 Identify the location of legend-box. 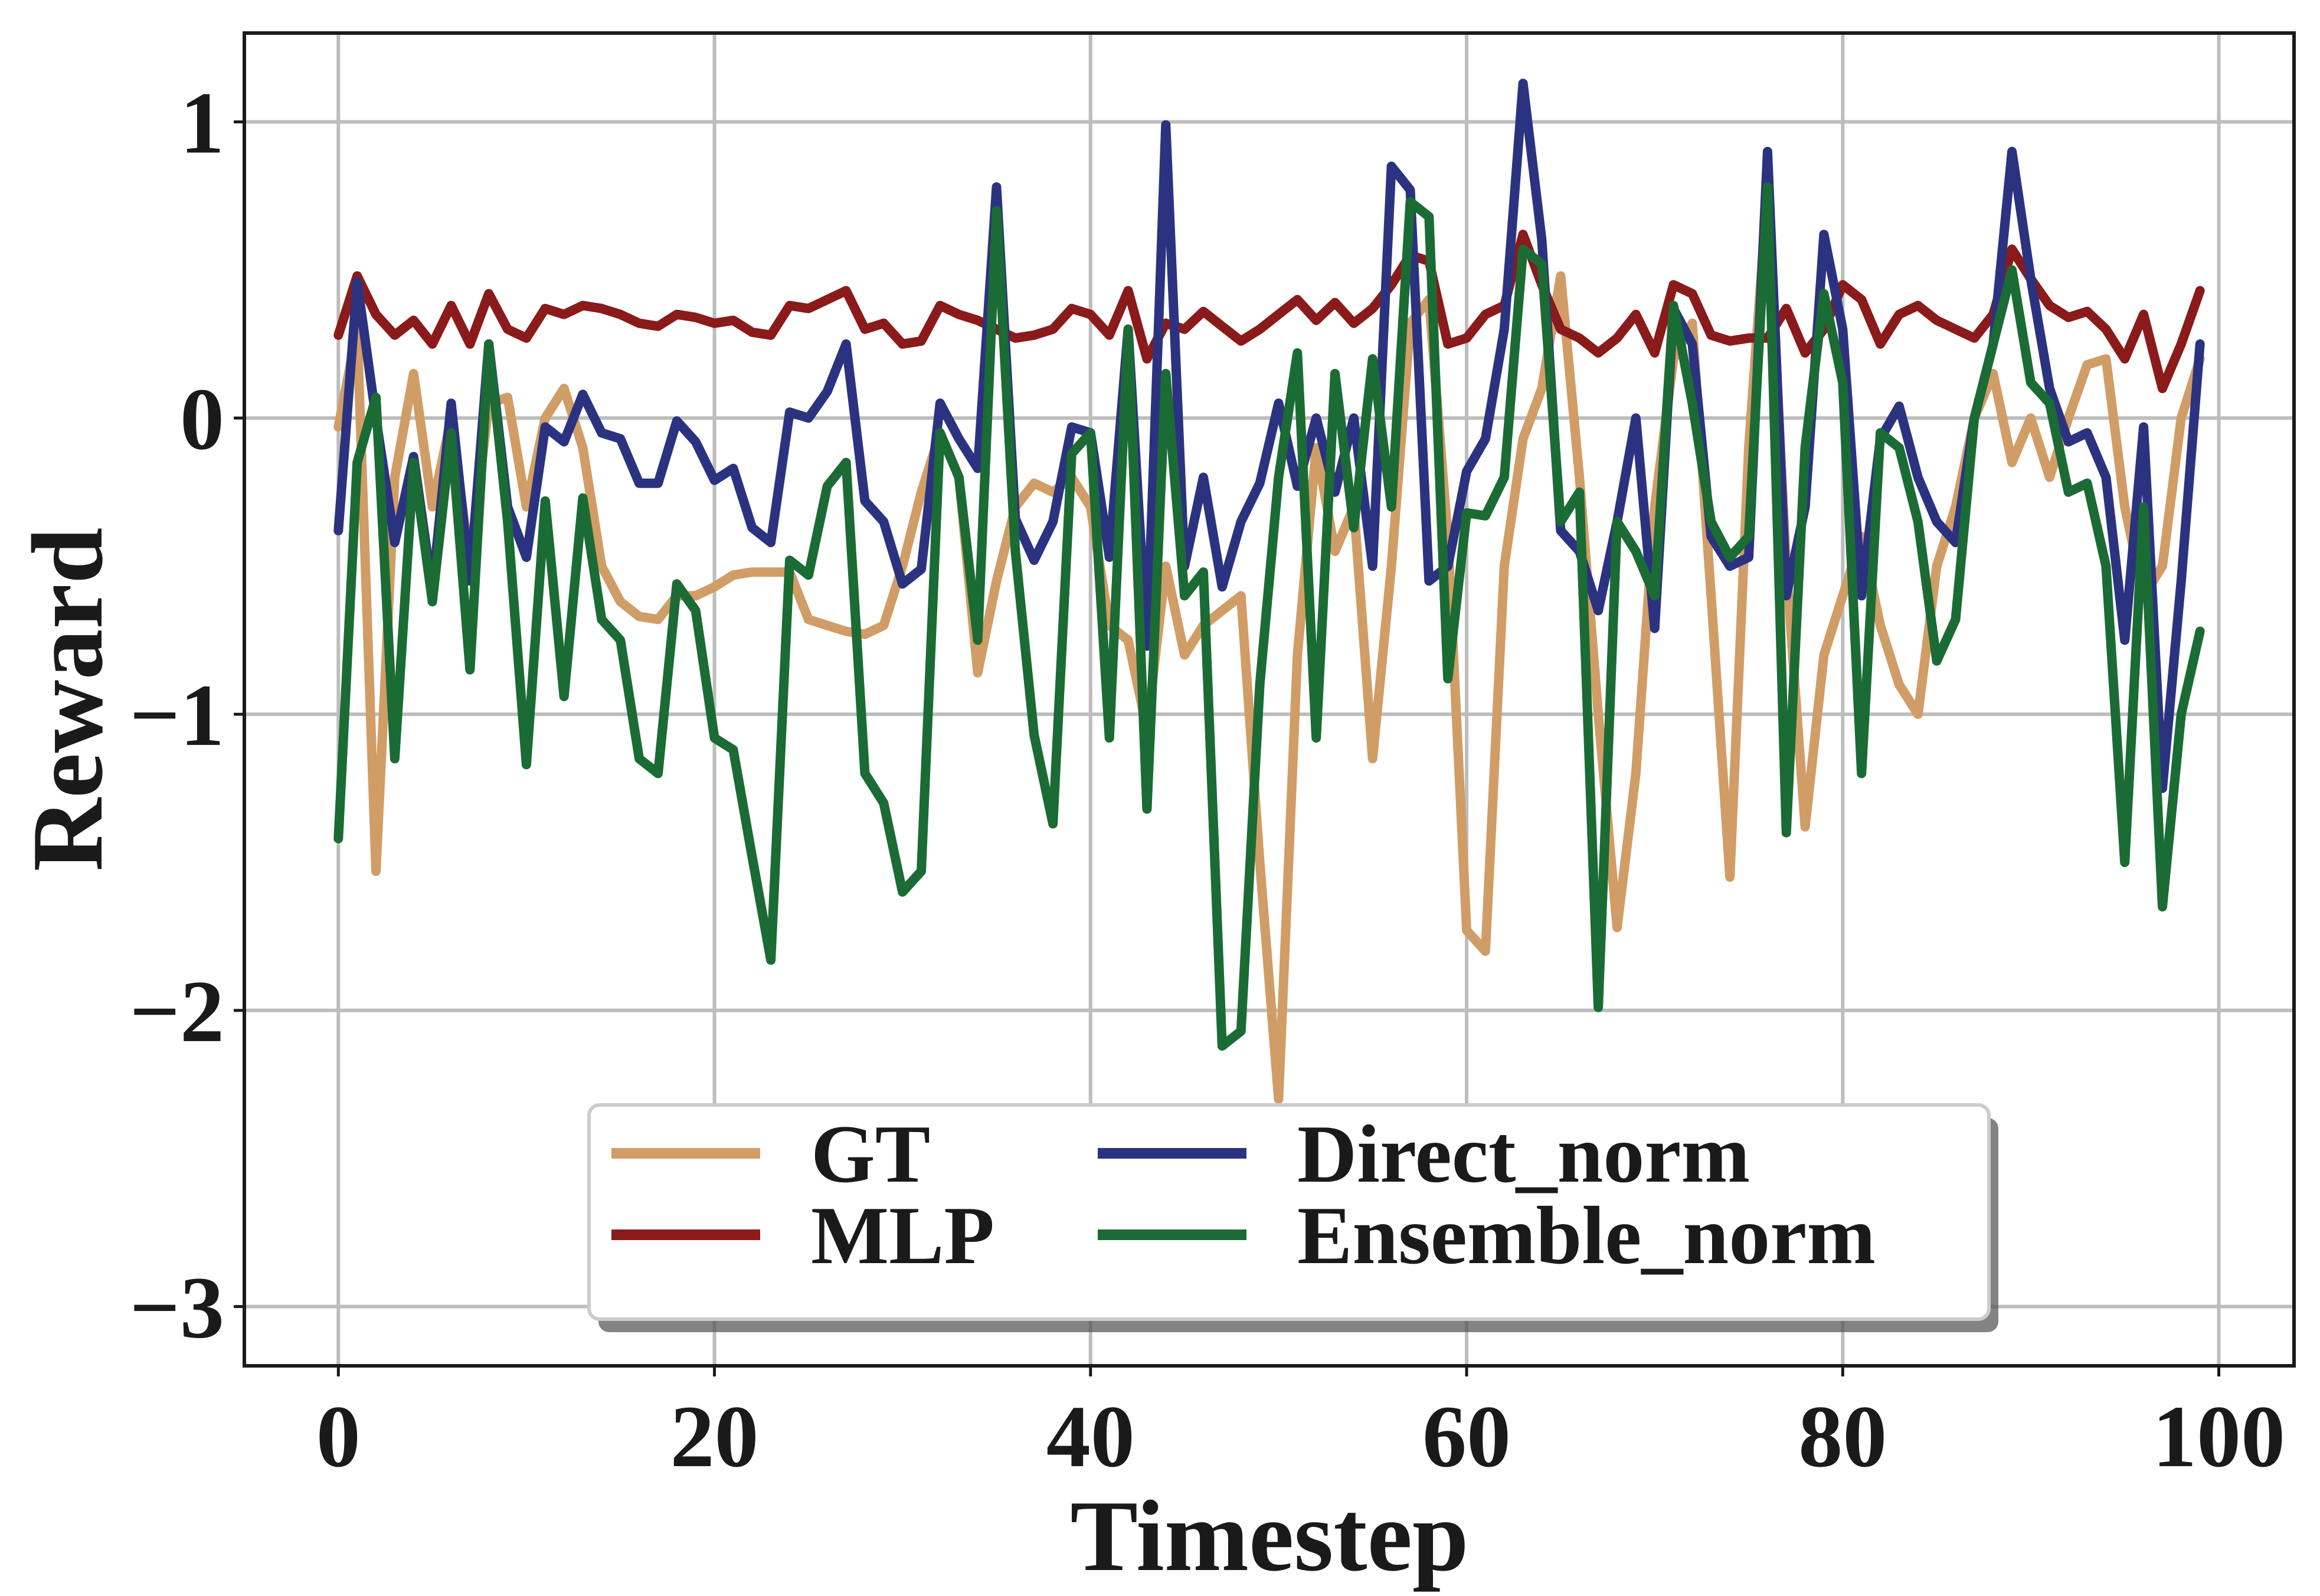
(1289, 1212).